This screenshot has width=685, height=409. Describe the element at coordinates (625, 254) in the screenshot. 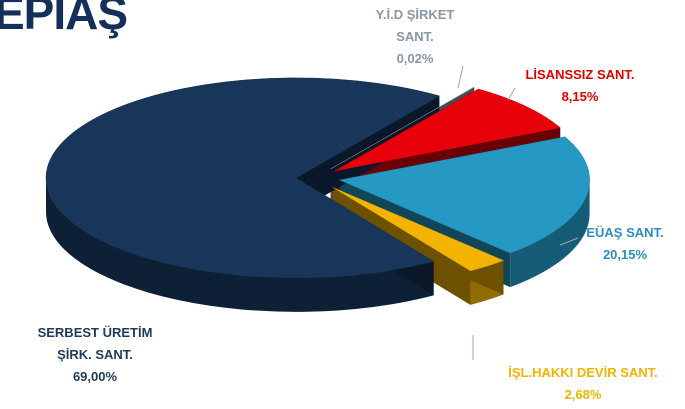

I see `value-label: 20,15%` at that location.